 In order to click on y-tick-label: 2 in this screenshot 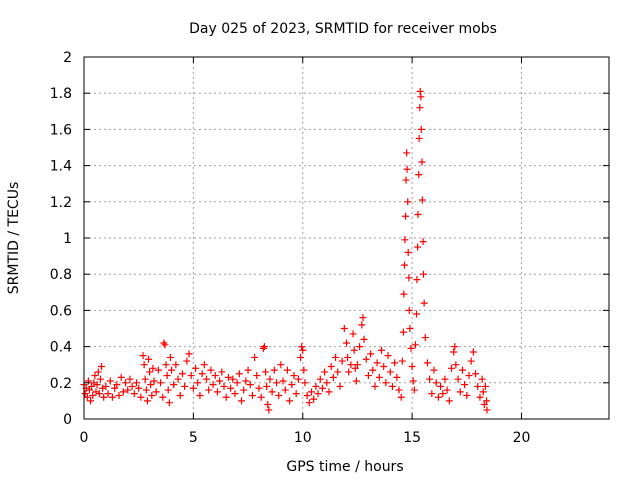, I will do `click(67, 58)`.